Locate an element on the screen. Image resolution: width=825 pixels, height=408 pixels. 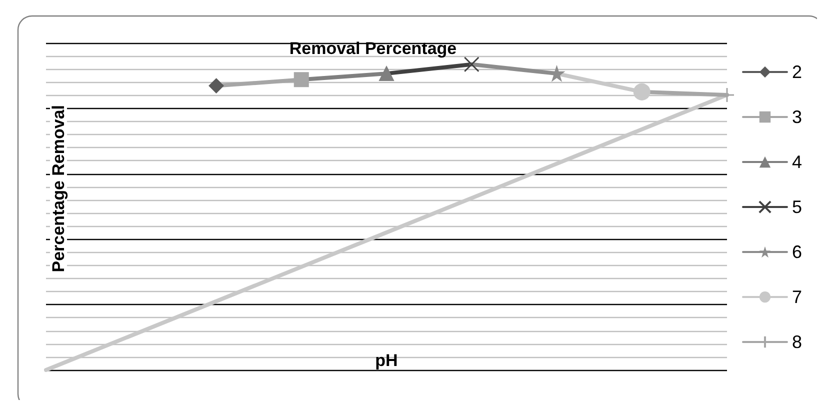
legend-label: 3 is located at coordinates (797, 117).